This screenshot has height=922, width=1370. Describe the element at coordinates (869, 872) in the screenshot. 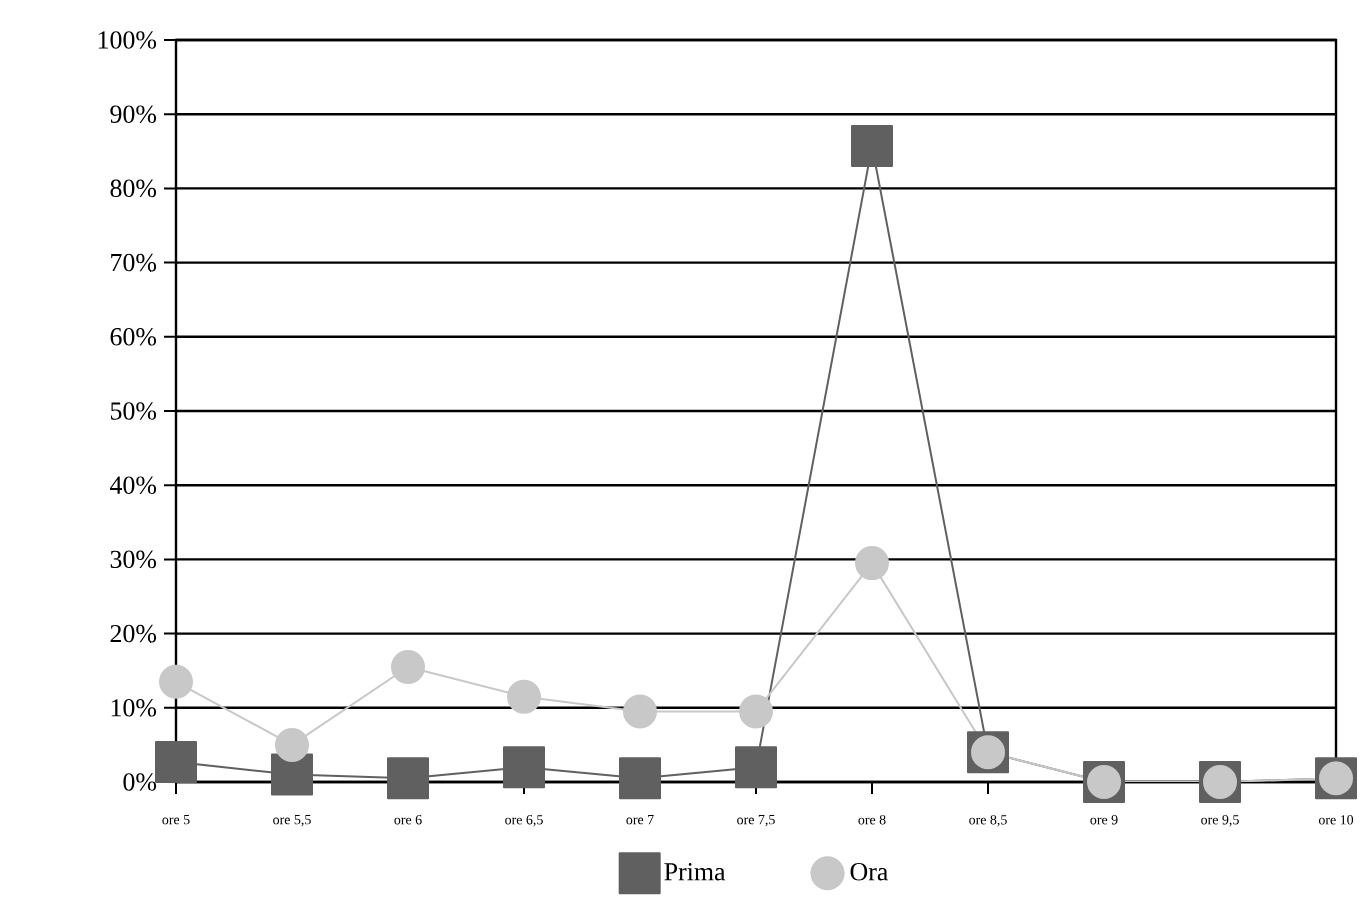

I see `legend-label: Ora` at that location.